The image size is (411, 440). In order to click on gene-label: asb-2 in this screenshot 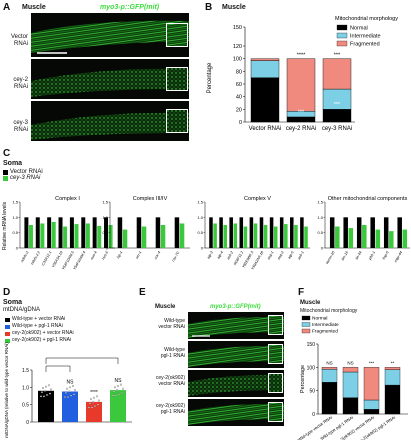, I will do `click(230, 256)`.